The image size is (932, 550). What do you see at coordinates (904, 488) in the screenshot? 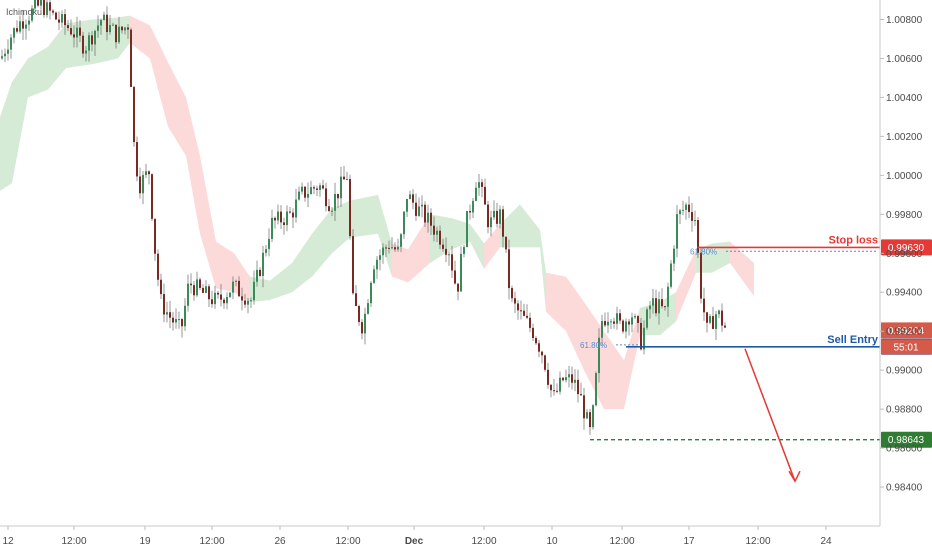
I see `price-tick-label: 0.98400` at bounding box center [904, 488].